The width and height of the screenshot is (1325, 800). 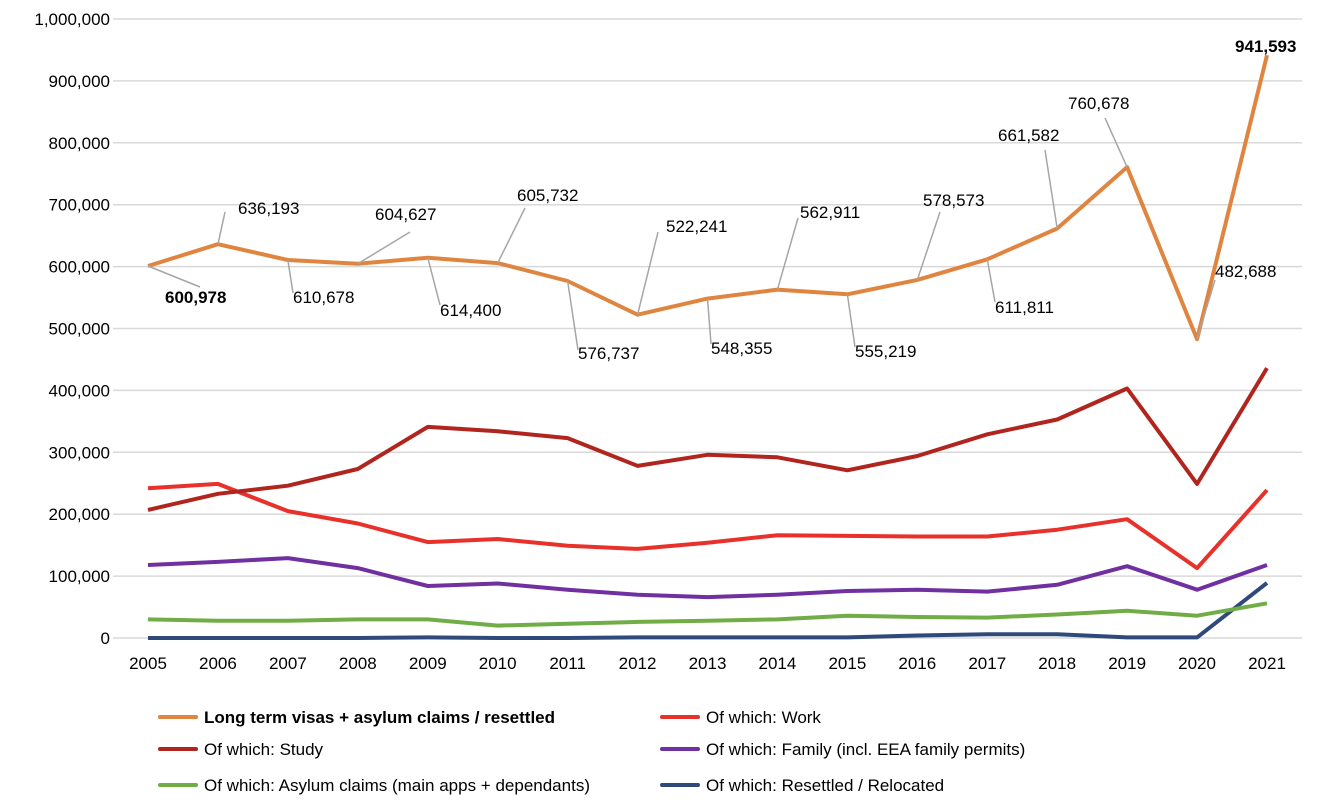 What do you see at coordinates (638, 663) in the screenshot?
I see `x-tick-label: 2012` at bounding box center [638, 663].